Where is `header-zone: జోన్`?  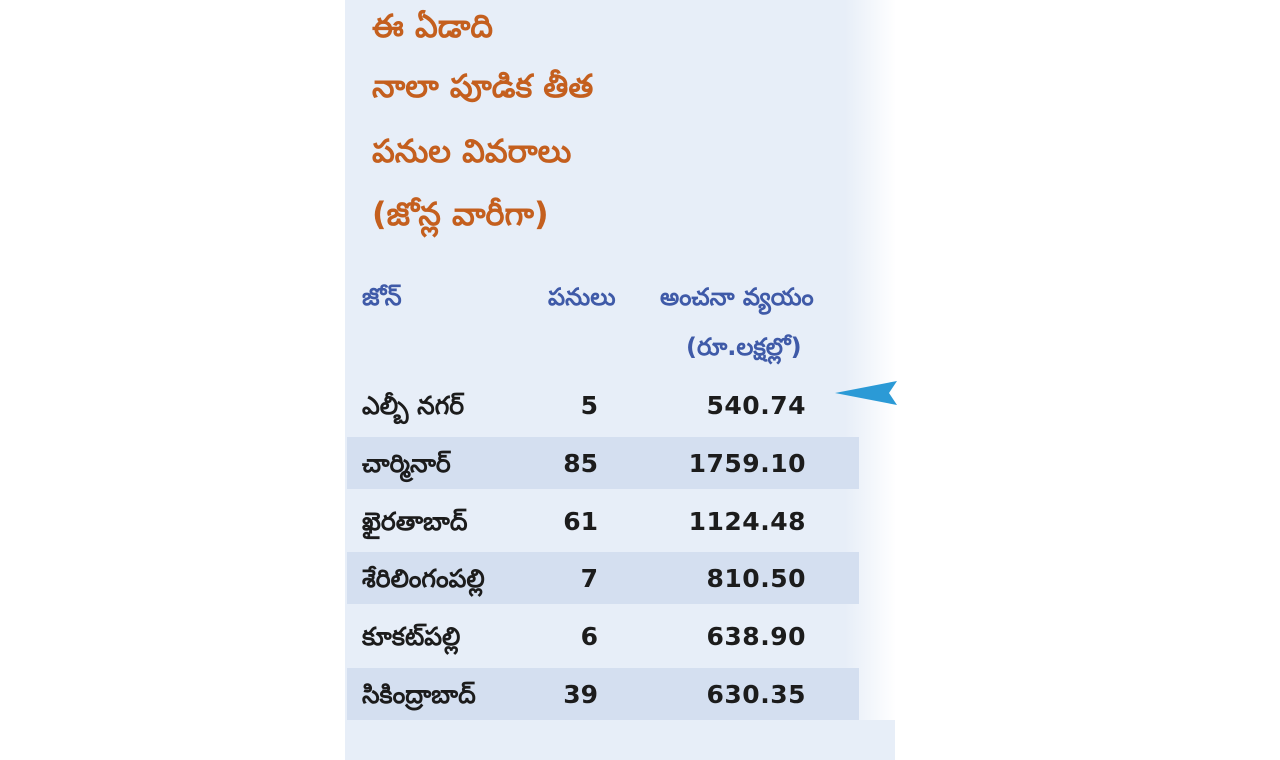 header-zone: జోన్ is located at coordinates (382, 297).